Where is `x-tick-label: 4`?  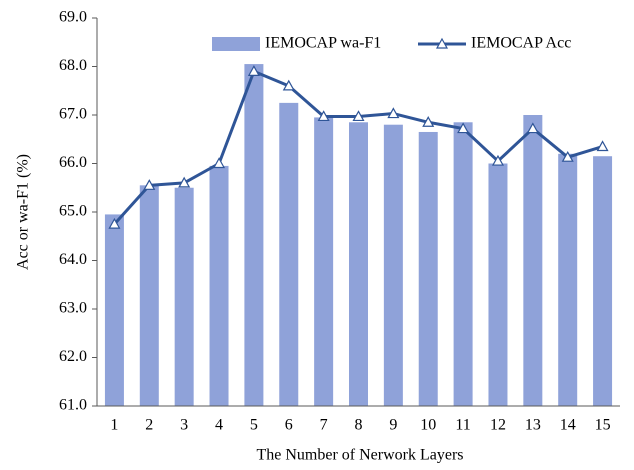 x-tick-label: 4 is located at coordinates (219, 425).